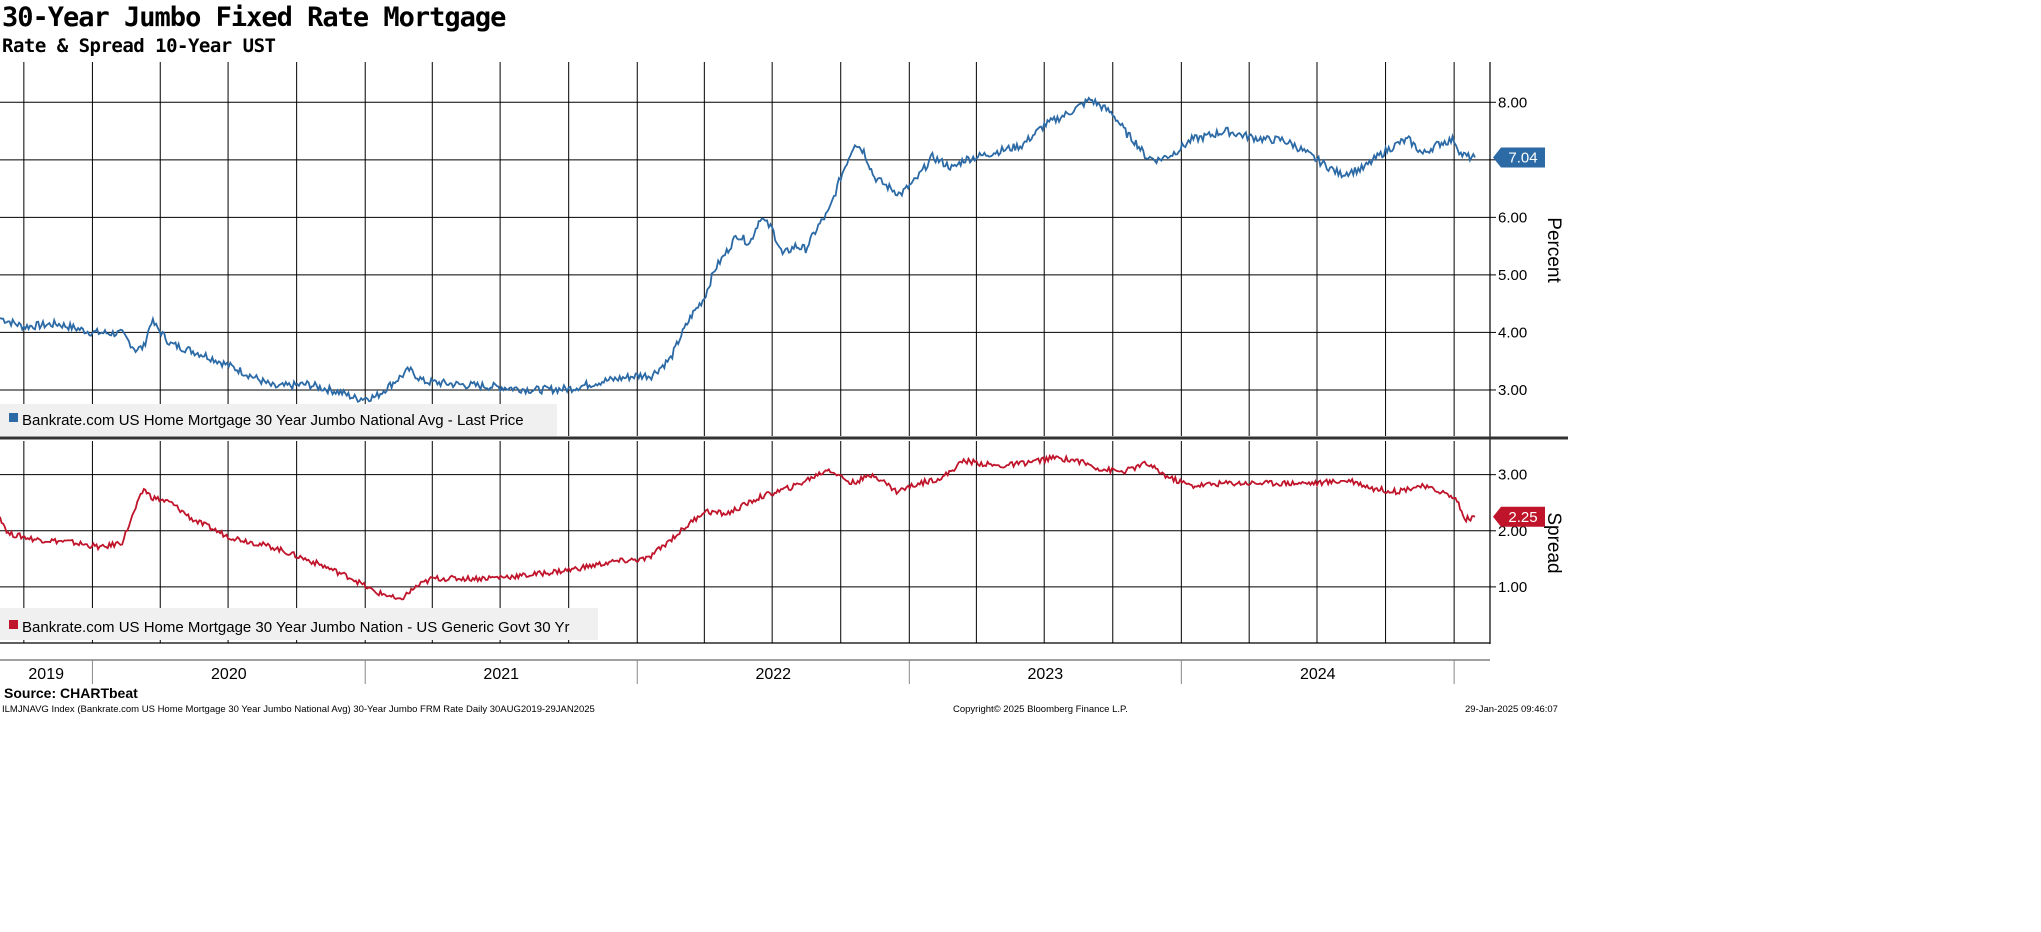 The height and width of the screenshot is (932, 2041). What do you see at coordinates (71, 693) in the screenshot?
I see `source-note: Source: CHARTbeat` at bounding box center [71, 693].